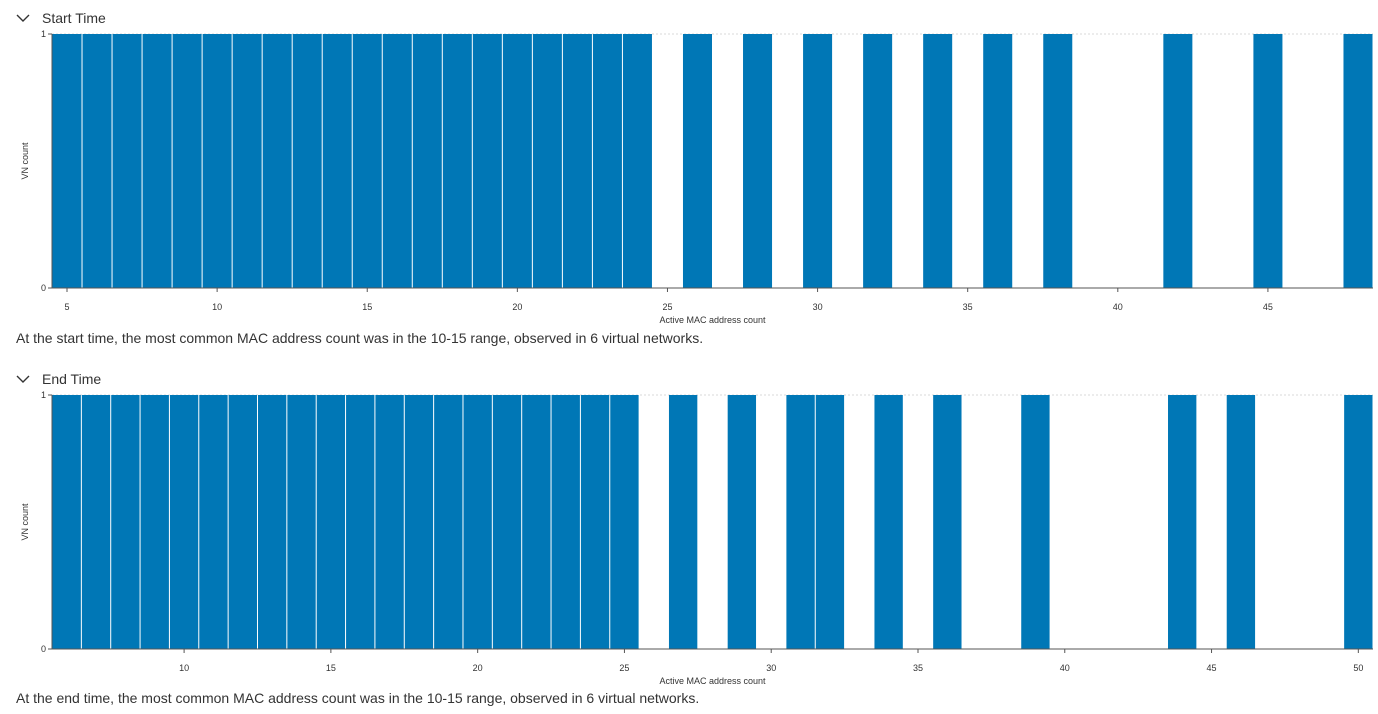  What do you see at coordinates (74, 18) in the screenshot?
I see `panel-title: Start Time` at bounding box center [74, 18].